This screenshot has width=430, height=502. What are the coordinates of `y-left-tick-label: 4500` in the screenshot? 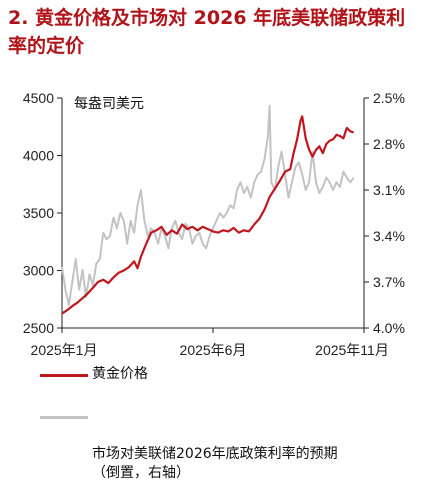 It's located at (38, 98).